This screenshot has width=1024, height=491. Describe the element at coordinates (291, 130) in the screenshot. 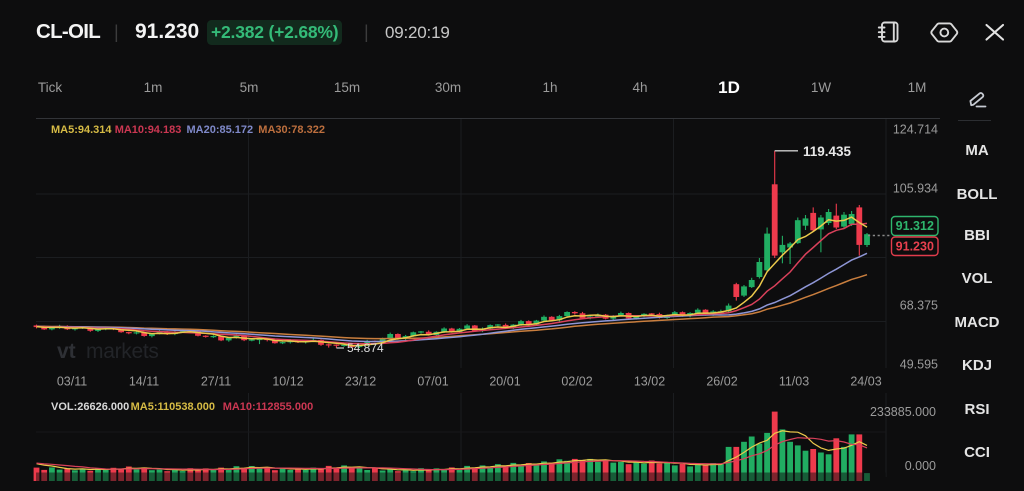

I see `svg-text: MA30:78.322` at that location.